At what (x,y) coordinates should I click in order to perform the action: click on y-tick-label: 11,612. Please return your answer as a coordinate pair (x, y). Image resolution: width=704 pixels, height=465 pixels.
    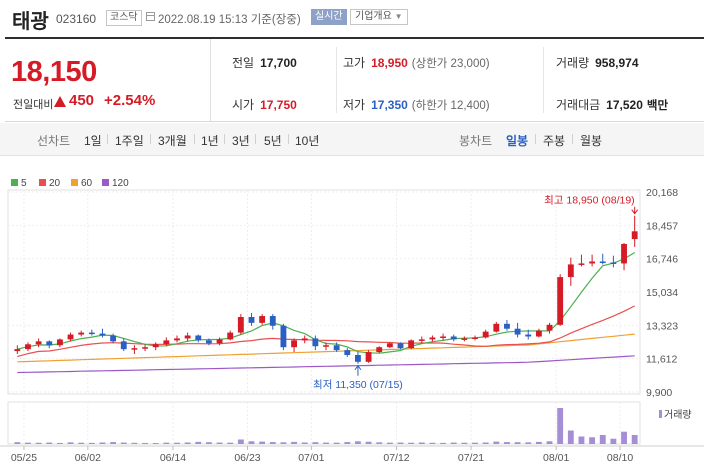
    Looking at the image, I should click on (661, 360).